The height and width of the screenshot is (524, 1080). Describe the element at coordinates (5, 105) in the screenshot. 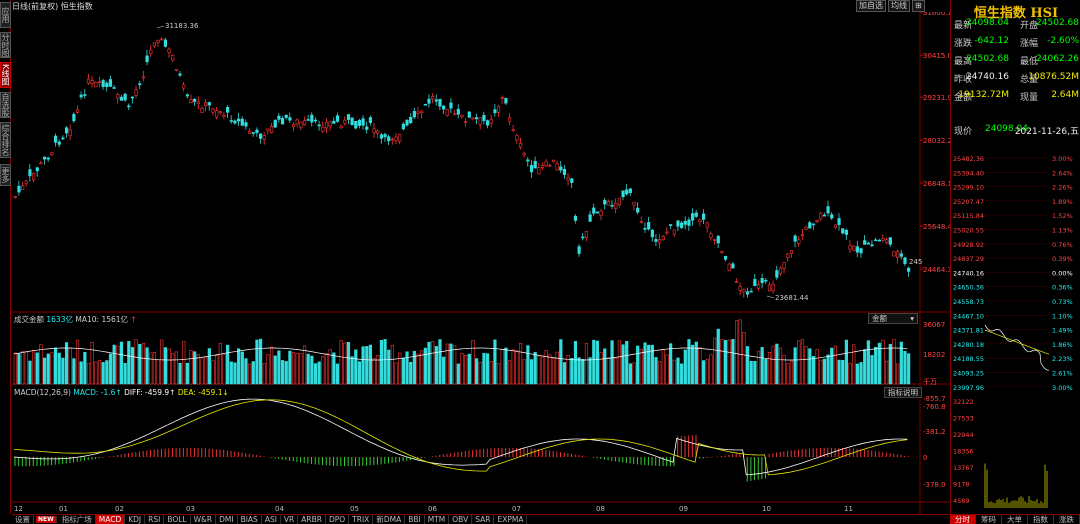

I see `tab-watchlist: 自选股` at that location.